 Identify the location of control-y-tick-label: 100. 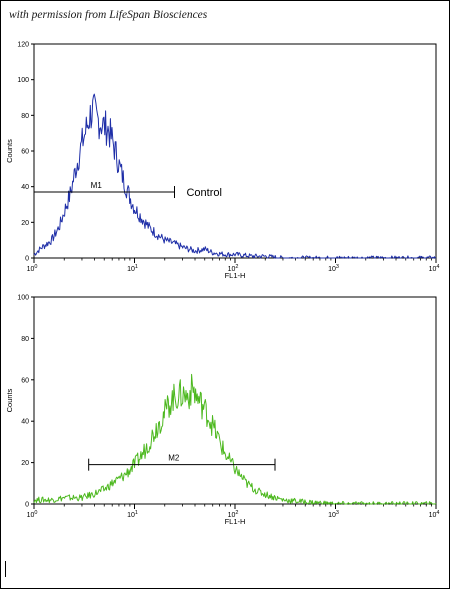
(23, 80).